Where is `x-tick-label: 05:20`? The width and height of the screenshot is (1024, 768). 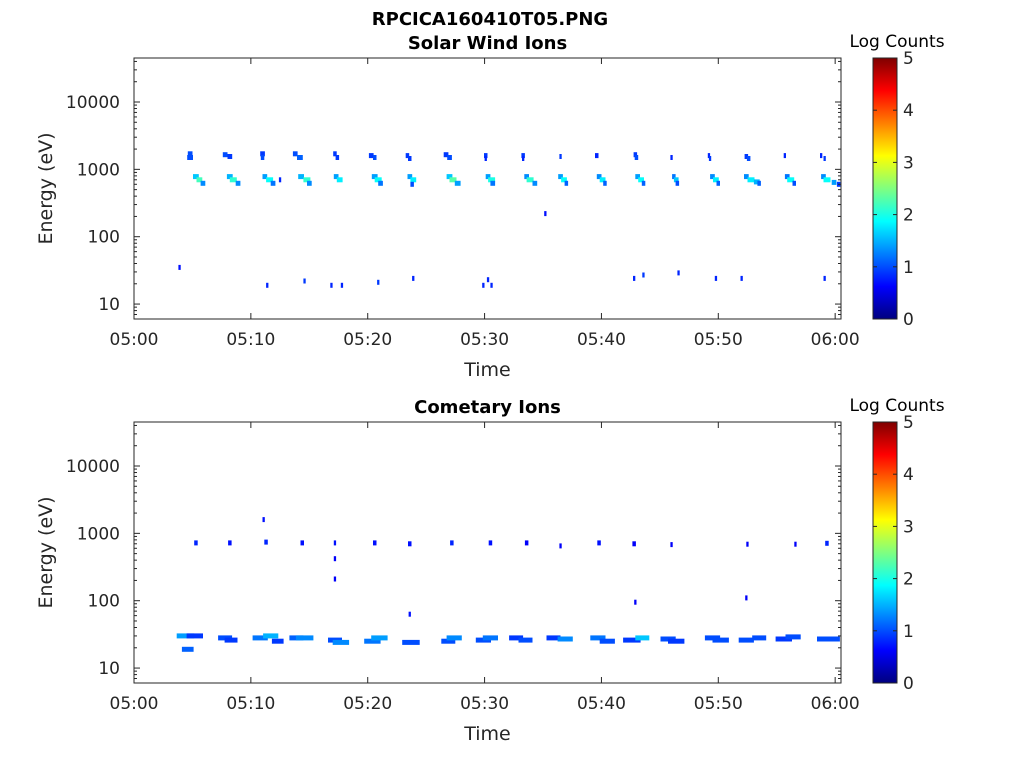
x-tick-label: 05:20 is located at coordinates (367, 704).